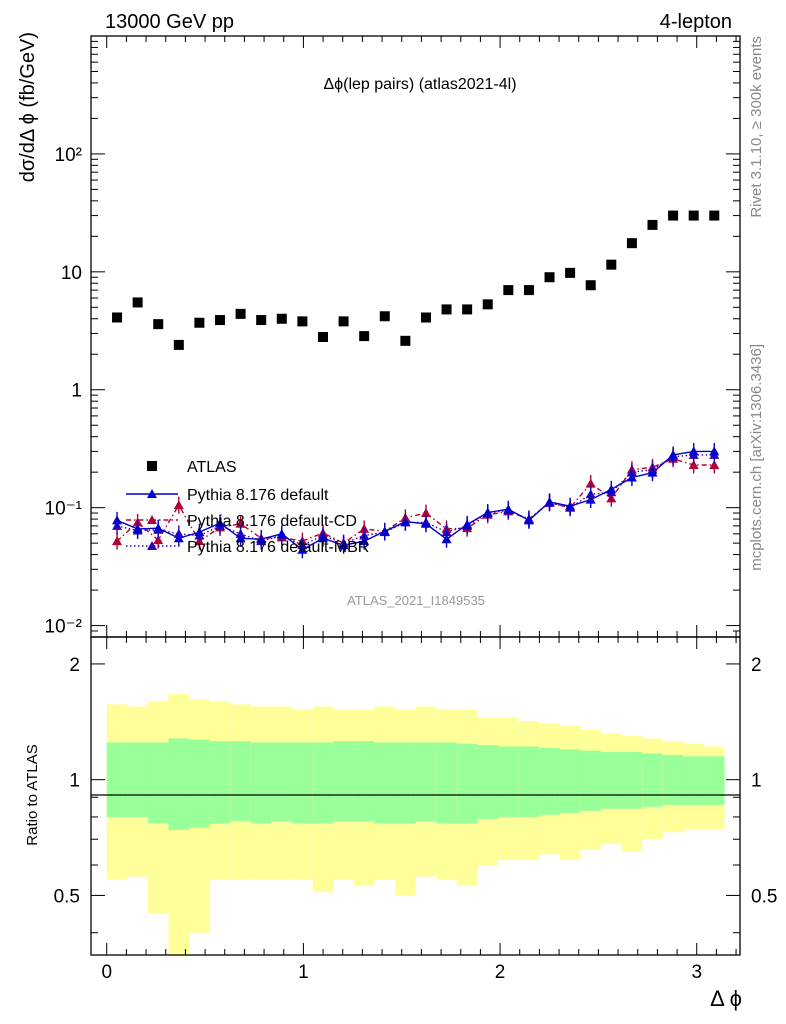  What do you see at coordinates (726, 998) in the screenshot?
I see `x-axis-label: Δ ϕ` at bounding box center [726, 998].